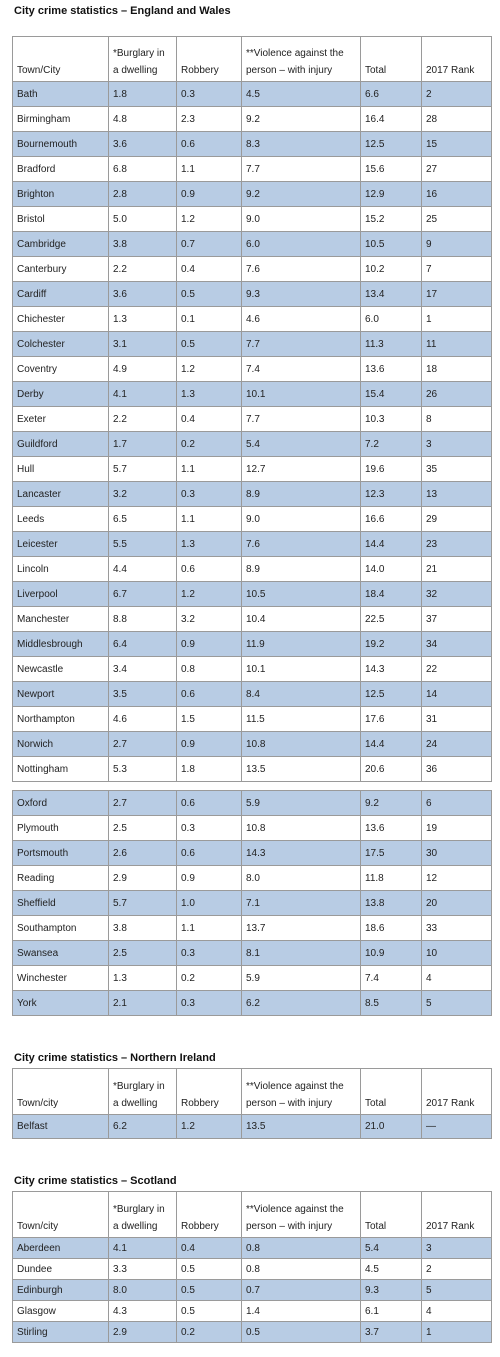 This screenshot has width=500, height=1357. What do you see at coordinates (391, 719) in the screenshot?
I see `total-cell: 17.6` at bounding box center [391, 719].